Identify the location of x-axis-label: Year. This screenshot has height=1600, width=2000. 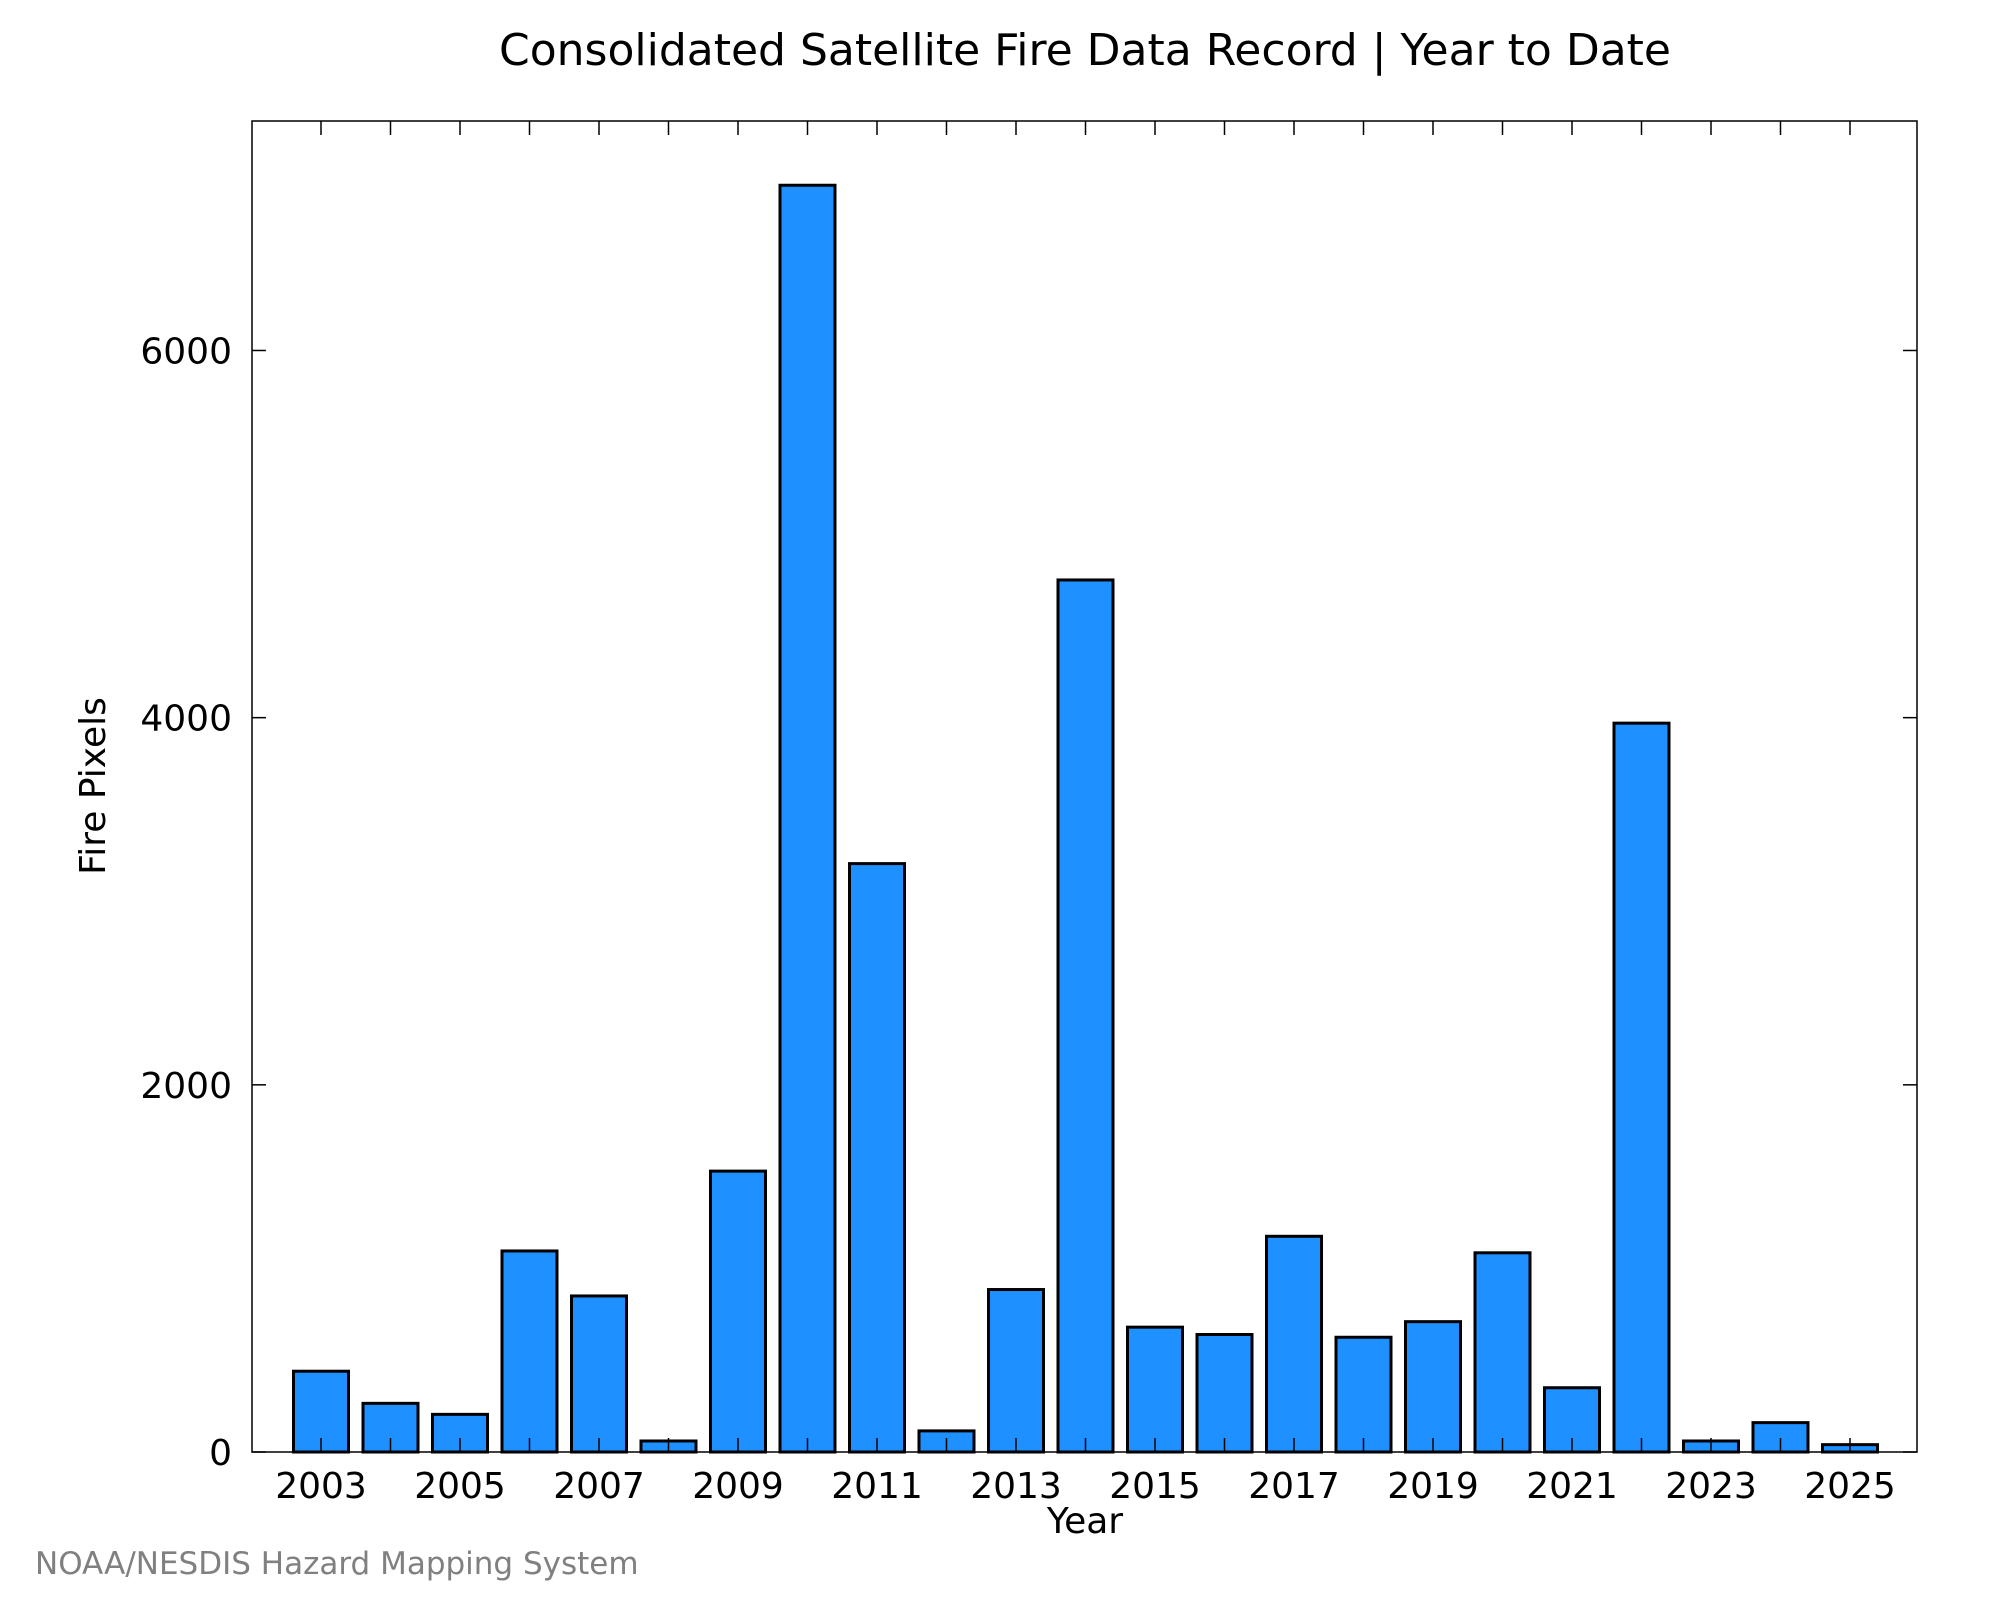
(1084, 1521).